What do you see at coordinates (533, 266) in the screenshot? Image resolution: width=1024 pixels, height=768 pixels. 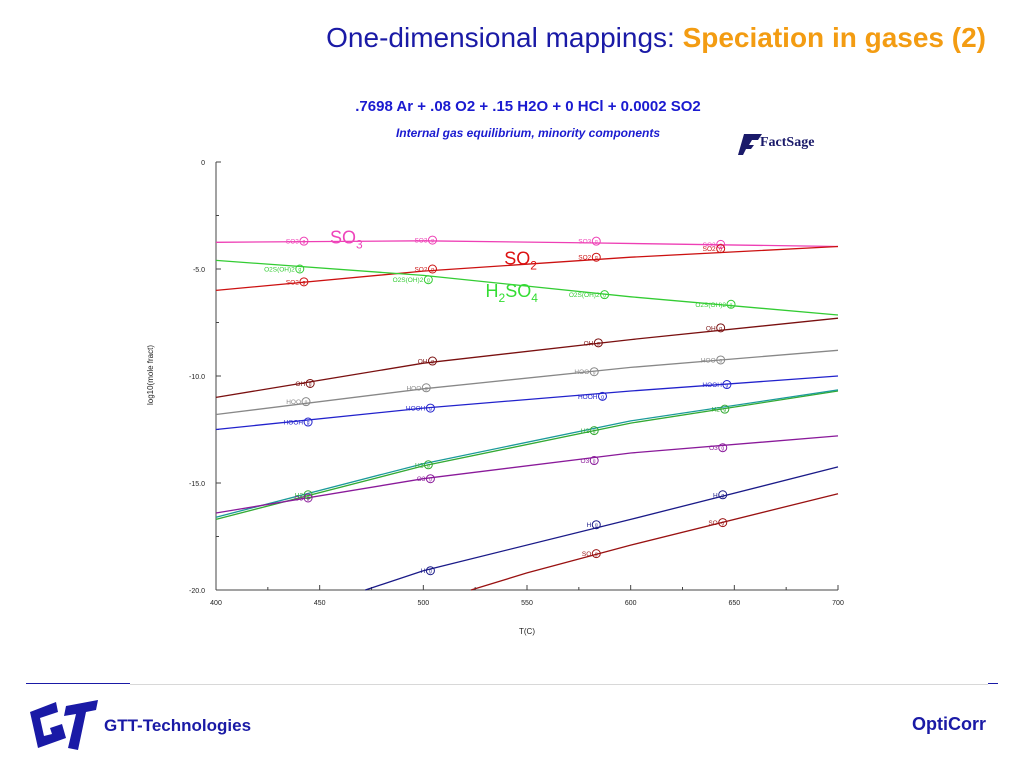 I see `species-callout-sub: 2` at bounding box center [533, 266].